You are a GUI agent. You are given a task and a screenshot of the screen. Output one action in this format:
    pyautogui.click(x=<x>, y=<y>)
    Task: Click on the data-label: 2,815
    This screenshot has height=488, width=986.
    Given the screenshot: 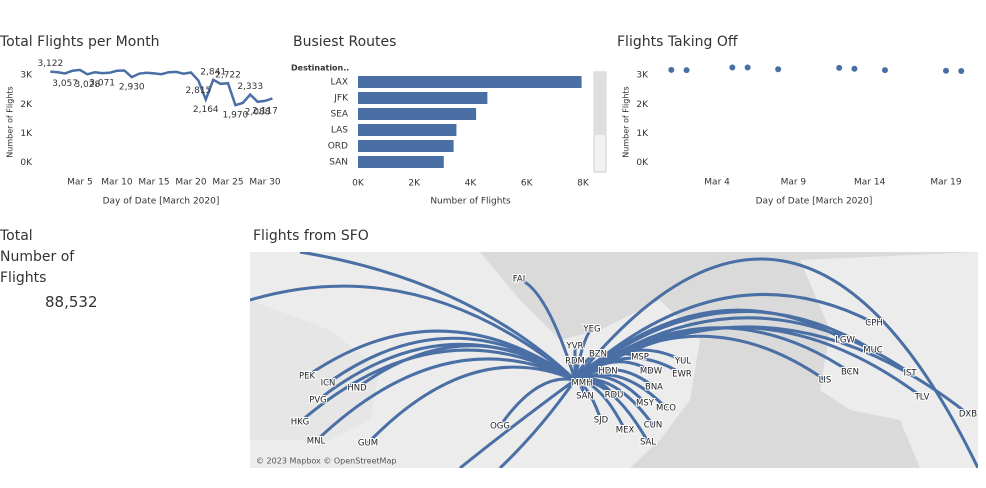 What is the action you would take?
    pyautogui.click(x=199, y=91)
    